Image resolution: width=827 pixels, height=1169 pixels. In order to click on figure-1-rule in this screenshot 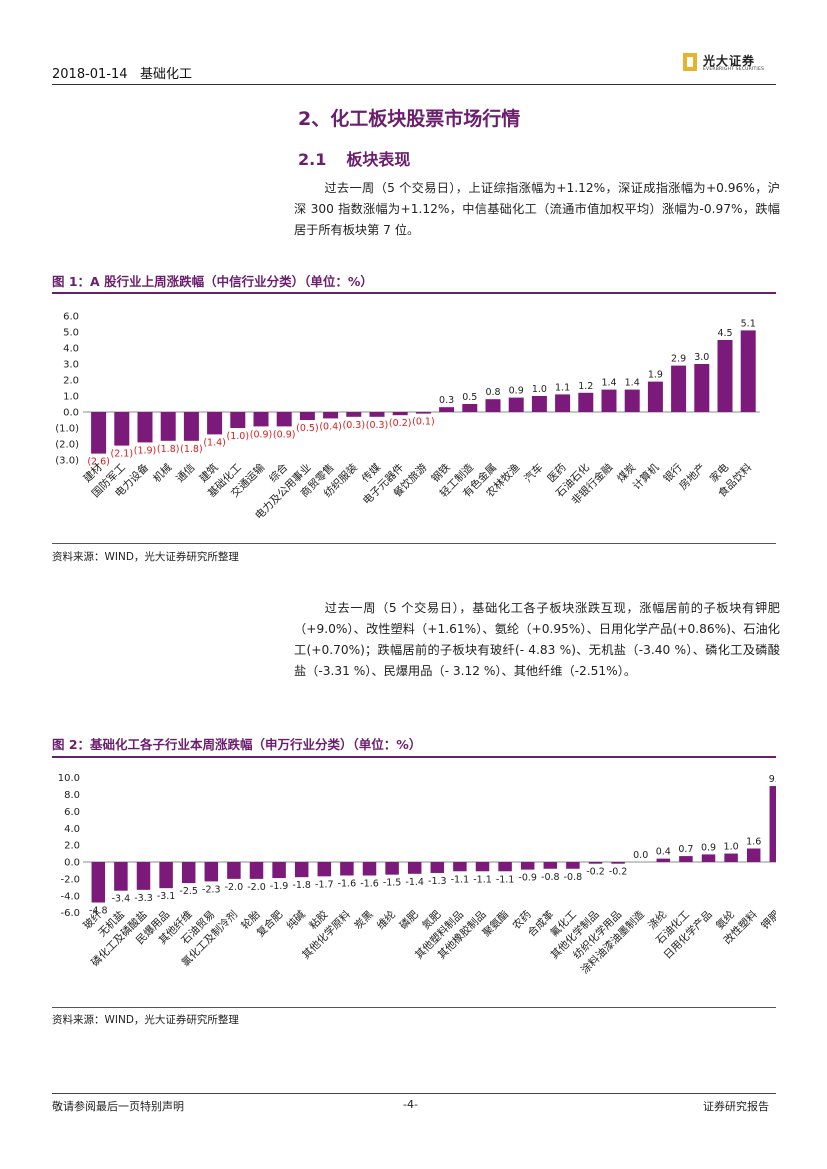, I will do `click(414, 293)`.